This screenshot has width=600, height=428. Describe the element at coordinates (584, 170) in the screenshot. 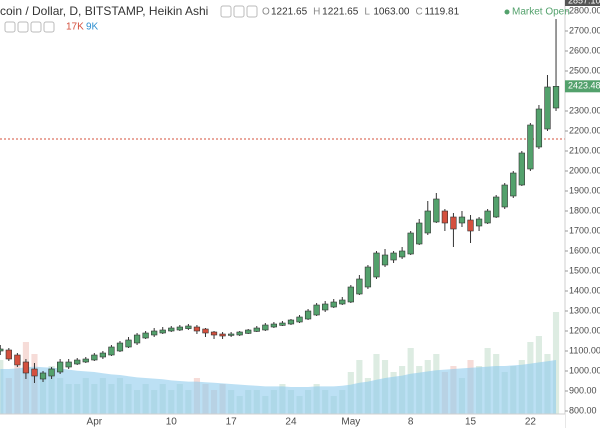

I see `y-tick-label: 2000.00` at that location.